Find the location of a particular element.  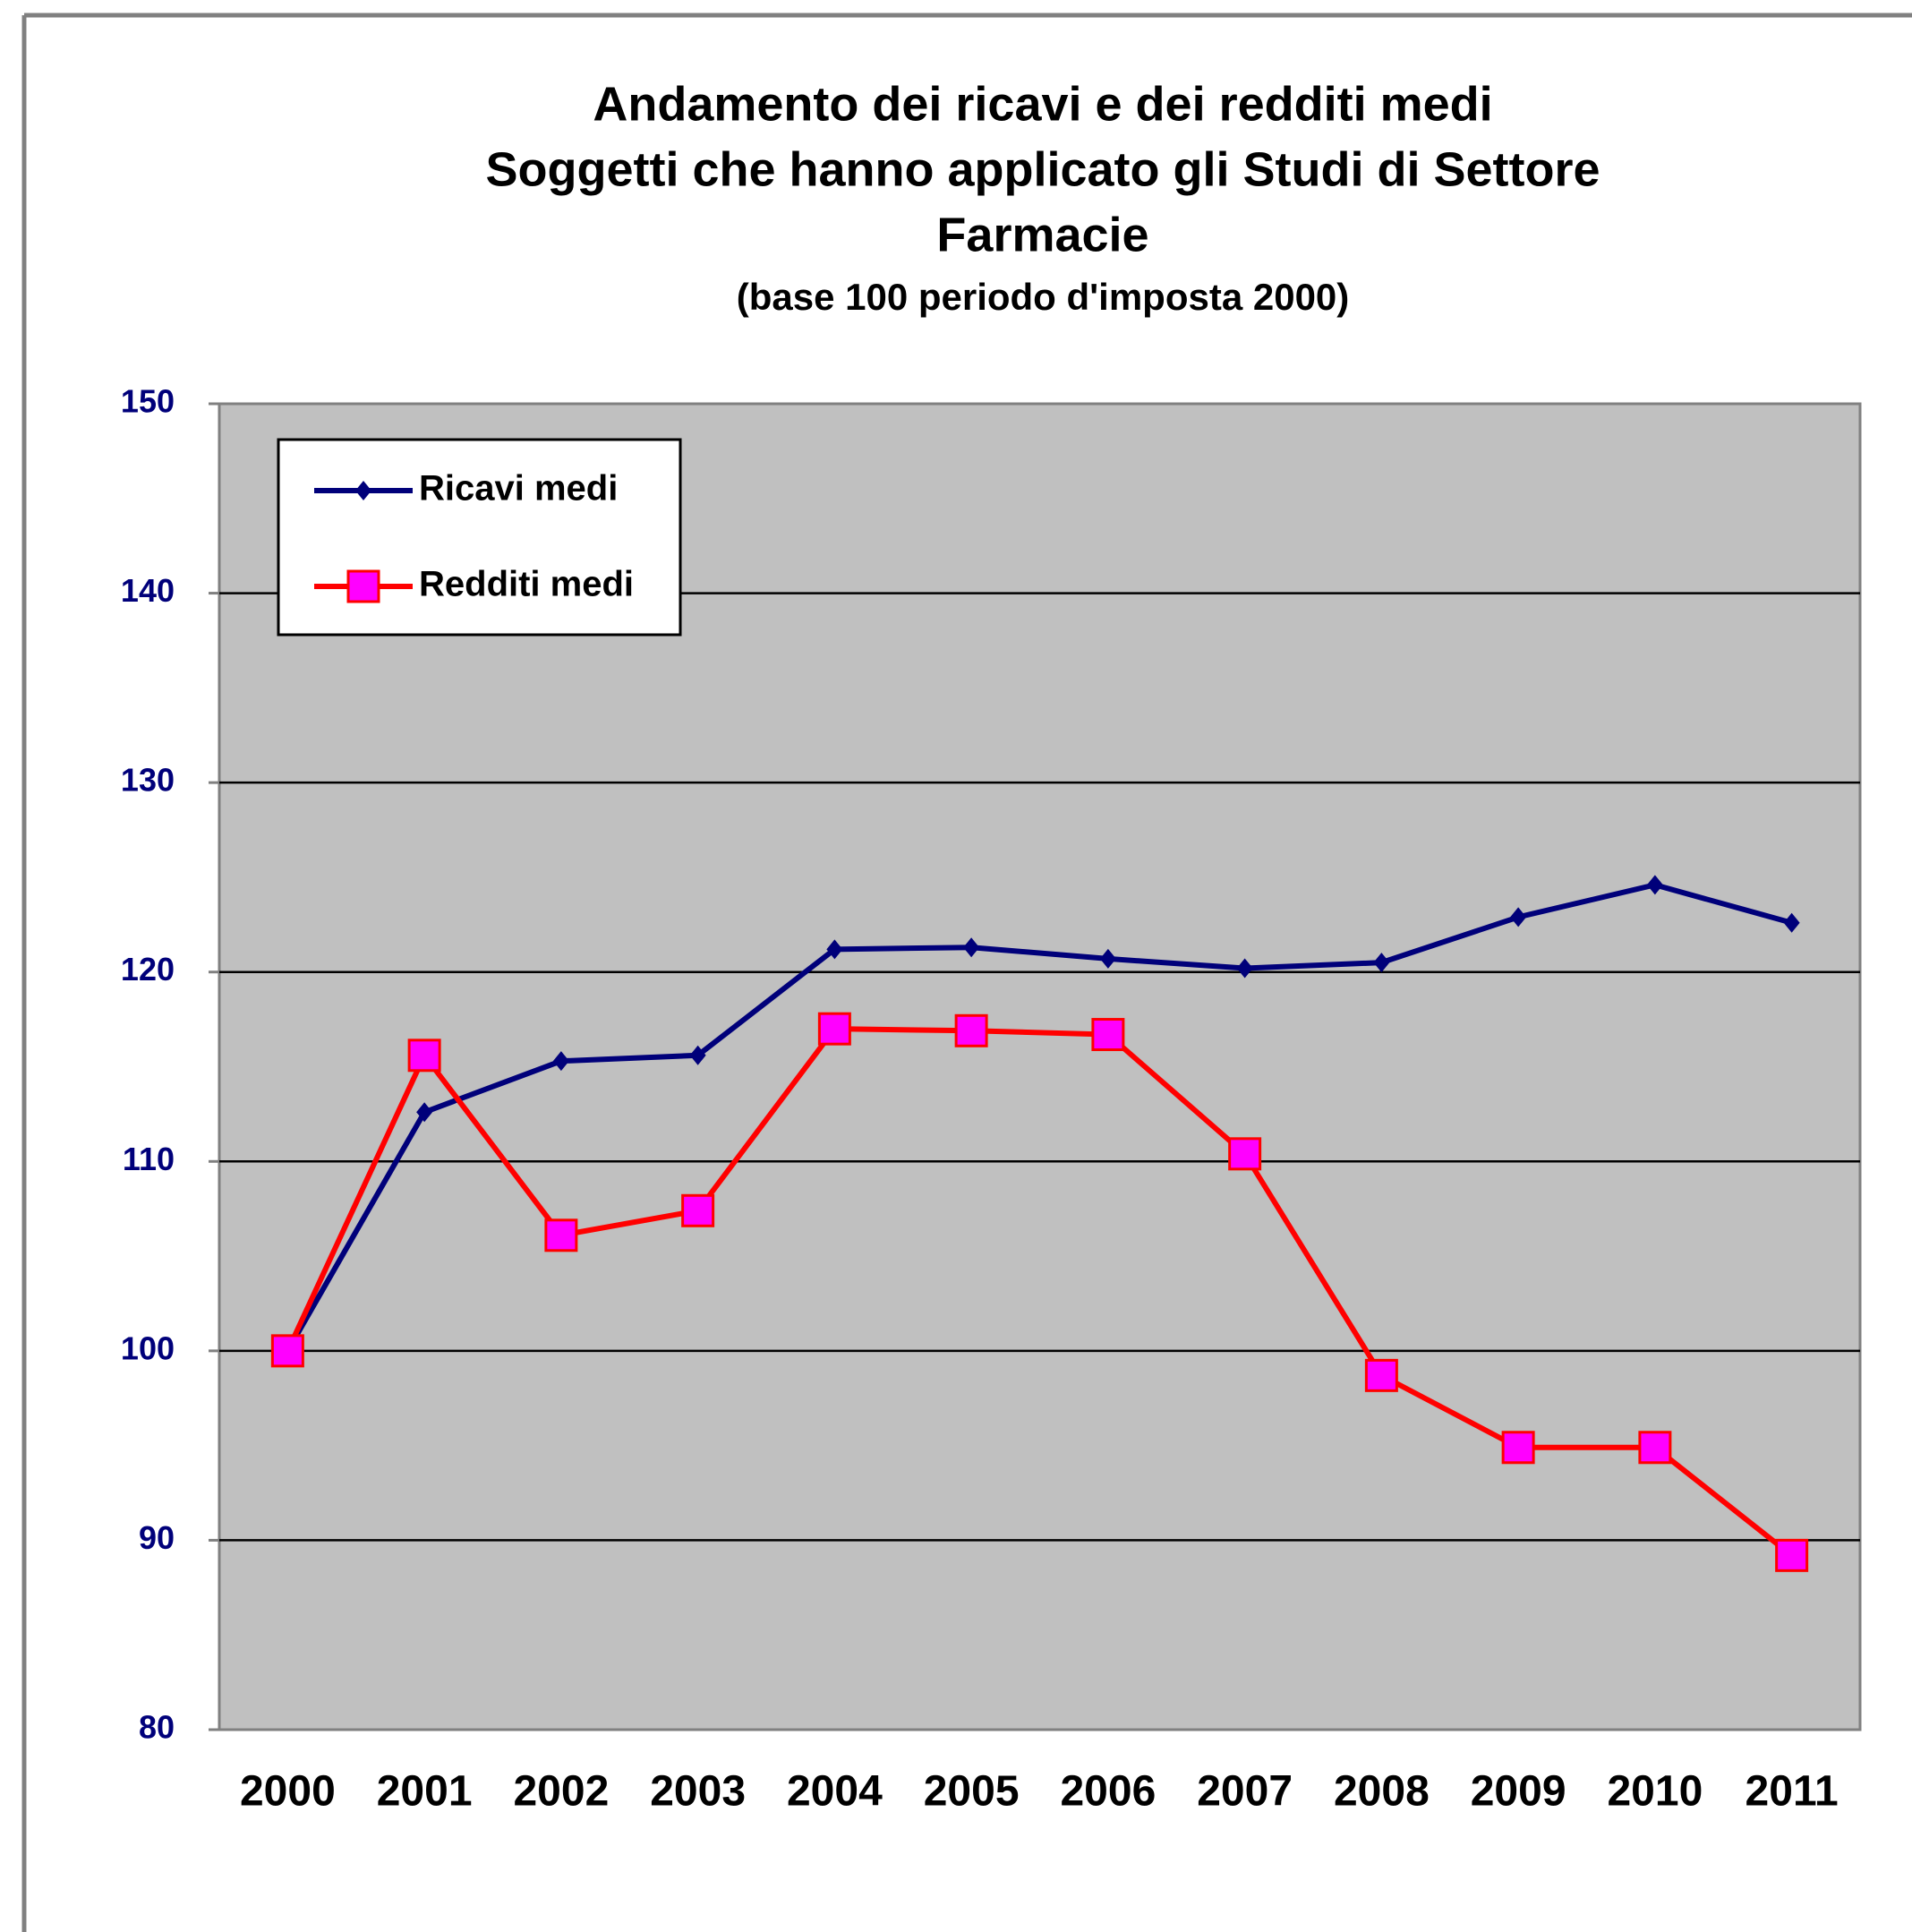

y-tick-label: 110 is located at coordinates (149, 1159).